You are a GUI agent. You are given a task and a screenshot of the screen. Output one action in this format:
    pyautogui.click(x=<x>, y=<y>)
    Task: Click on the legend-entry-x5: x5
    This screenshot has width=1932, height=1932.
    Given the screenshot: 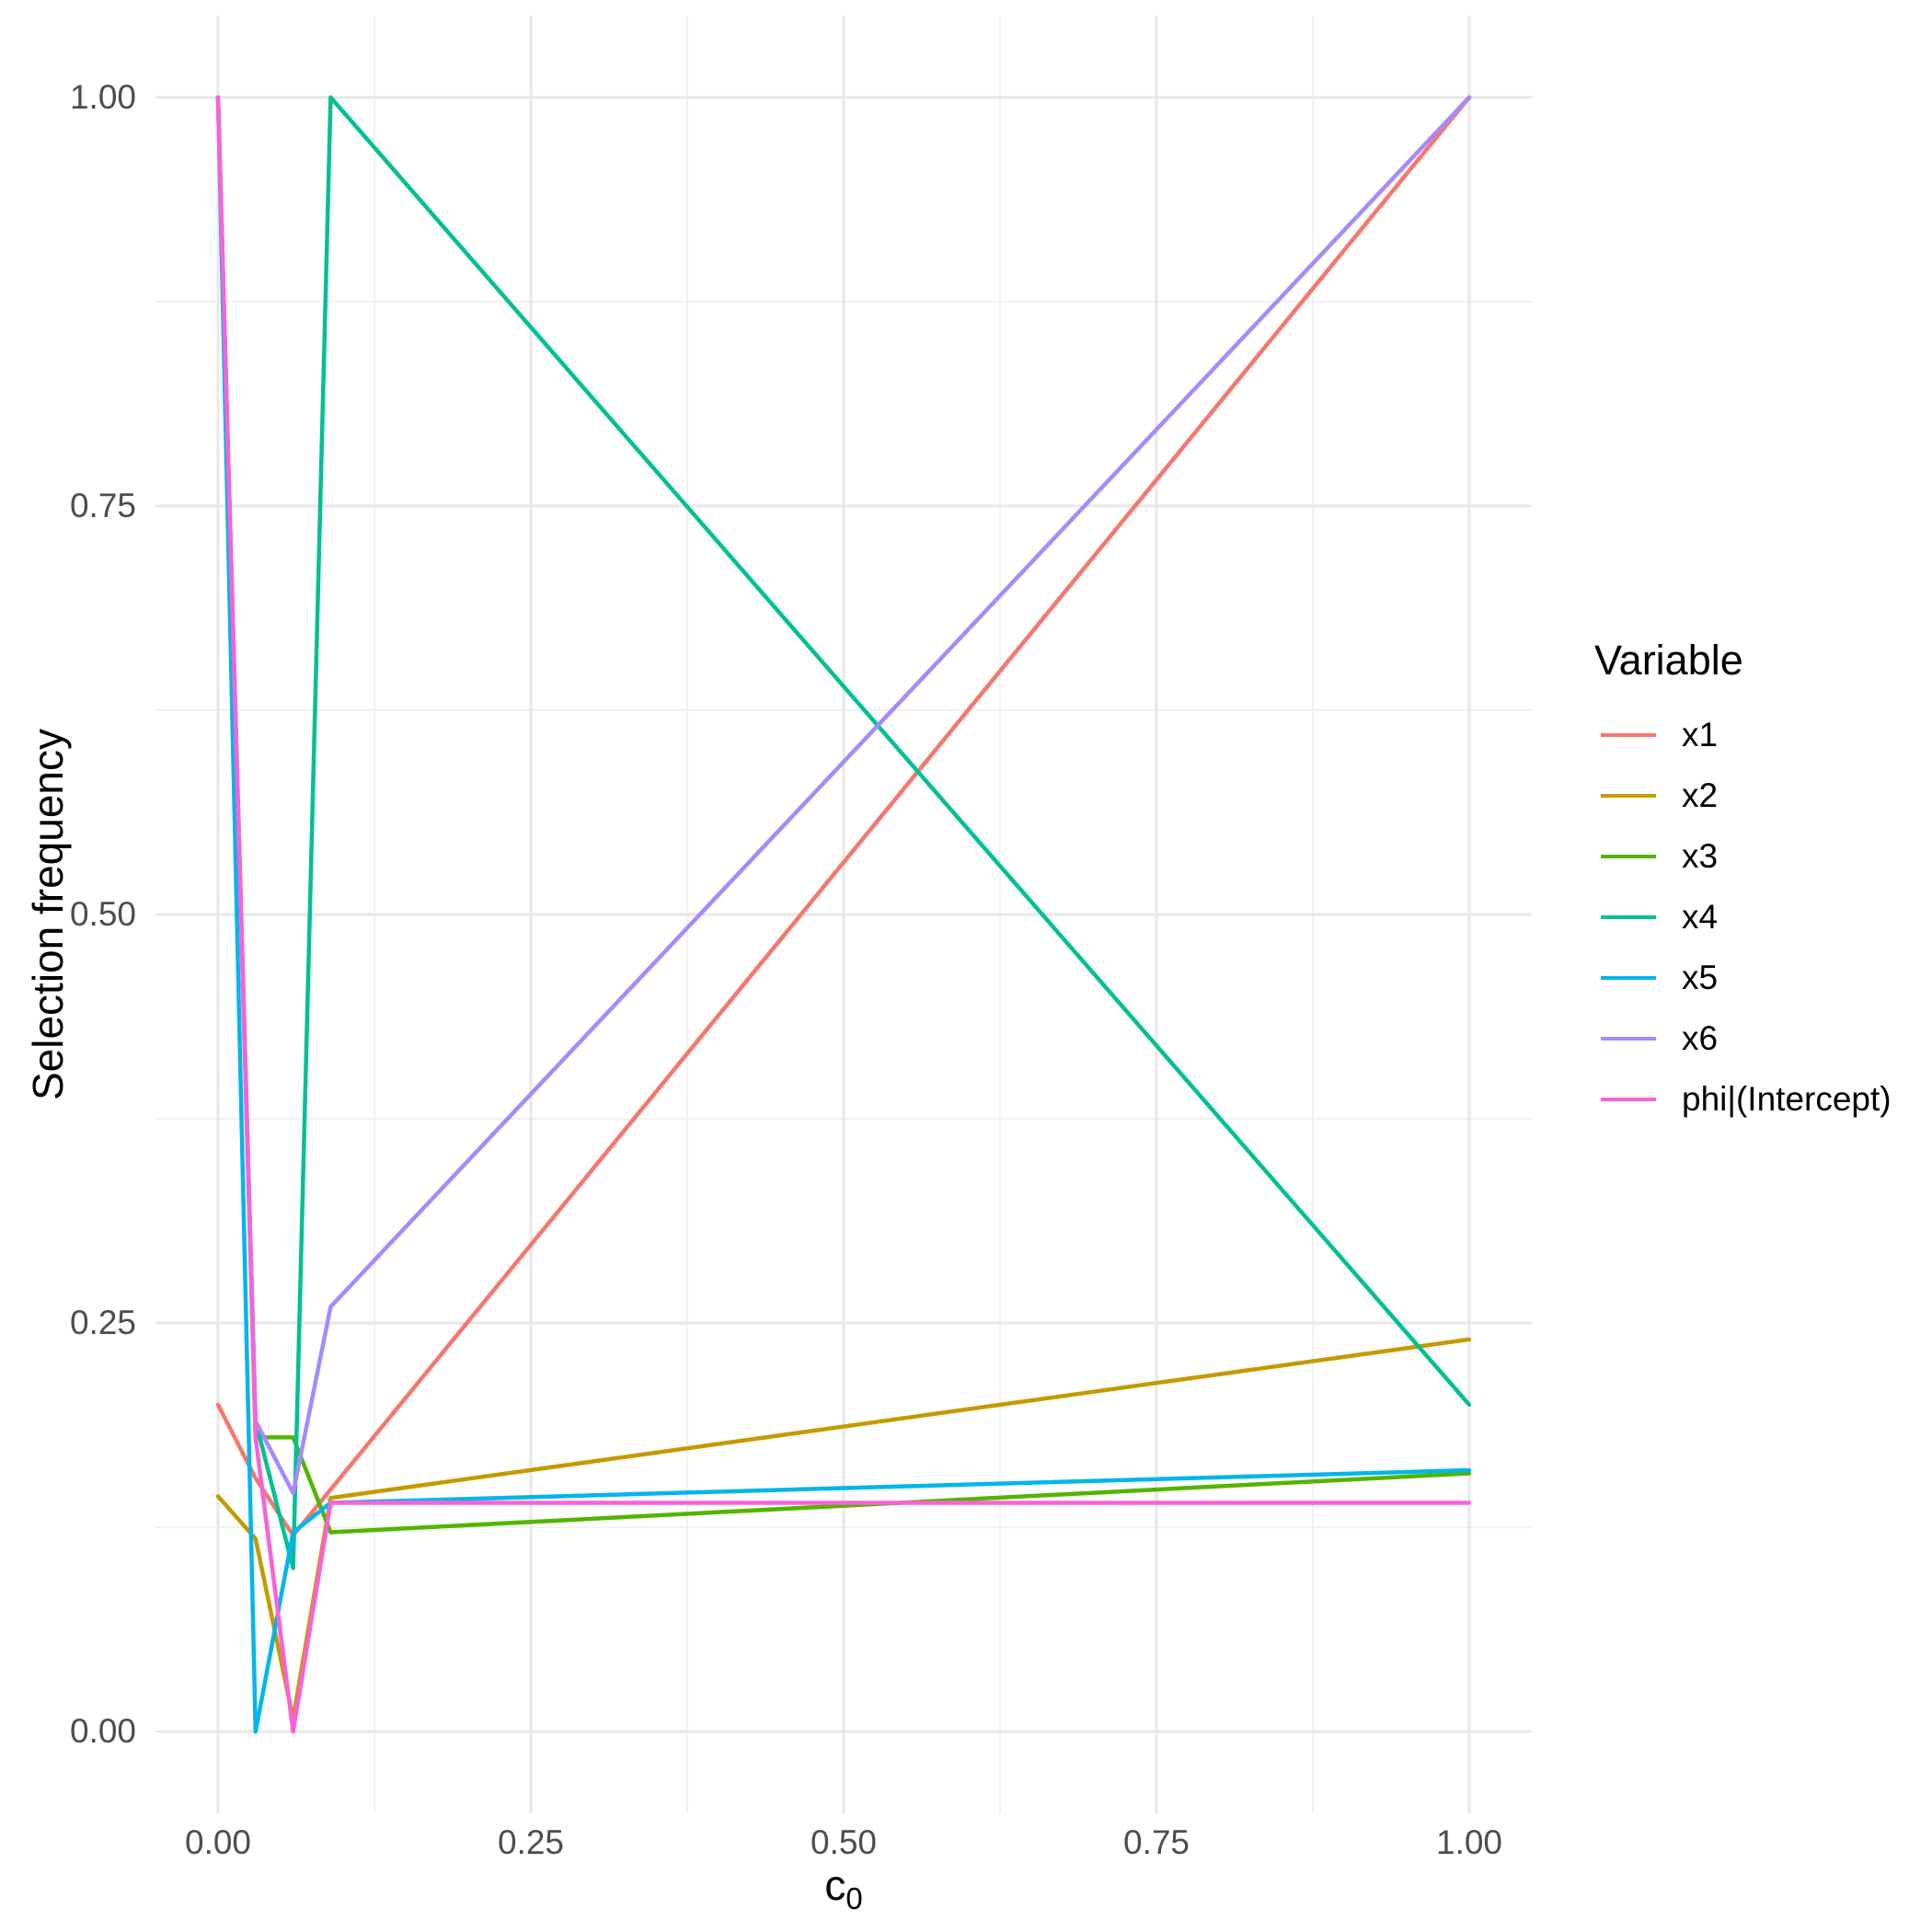 What is the action you would take?
    pyautogui.click(x=1743, y=978)
    